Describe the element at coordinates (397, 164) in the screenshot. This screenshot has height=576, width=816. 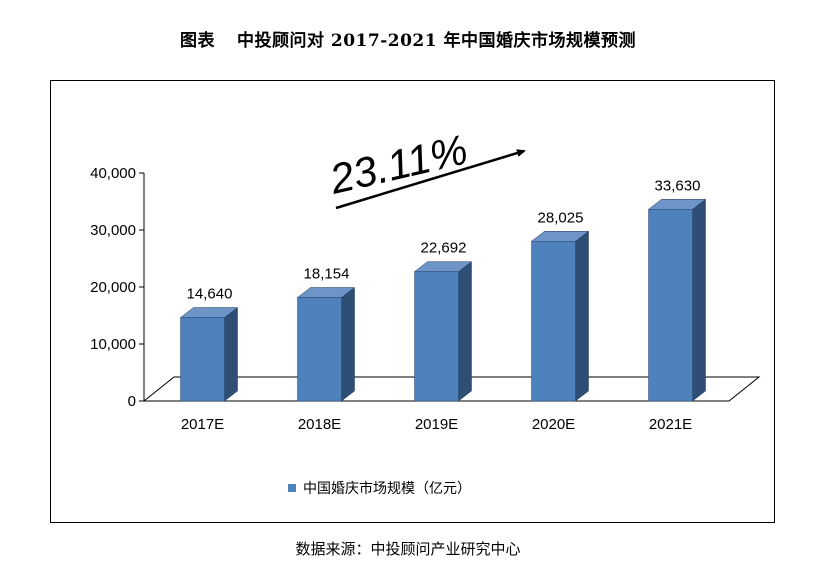
I see `growth-rate-label: 23.11%` at that location.